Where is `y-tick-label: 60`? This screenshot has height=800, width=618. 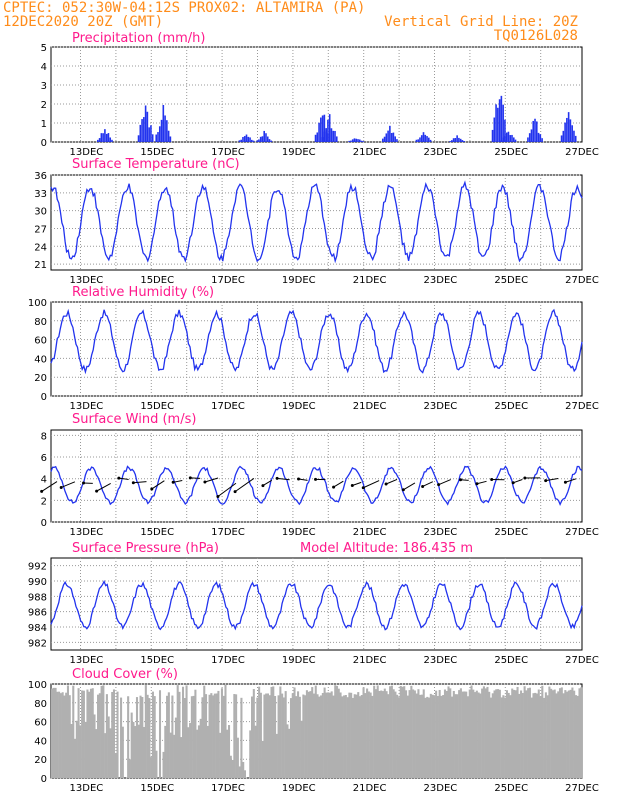
y-tick-label: 60 is located at coordinates (40, 723).